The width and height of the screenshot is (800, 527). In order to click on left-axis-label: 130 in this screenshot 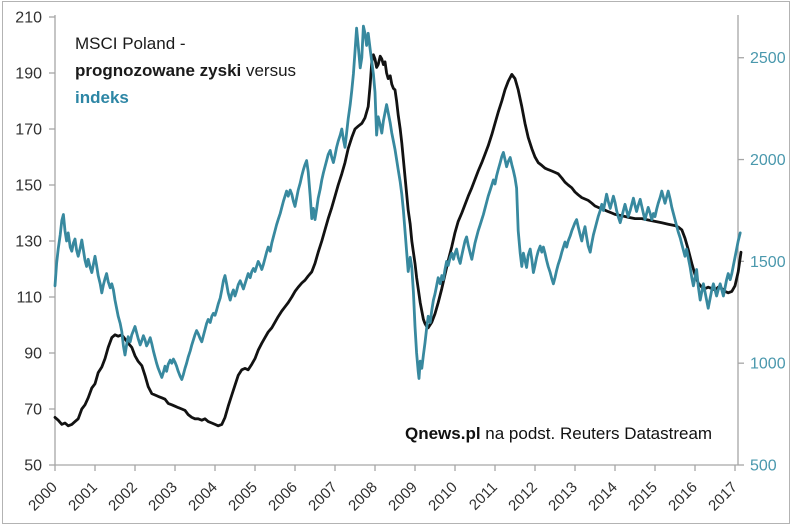, I will do `click(28, 242)`.